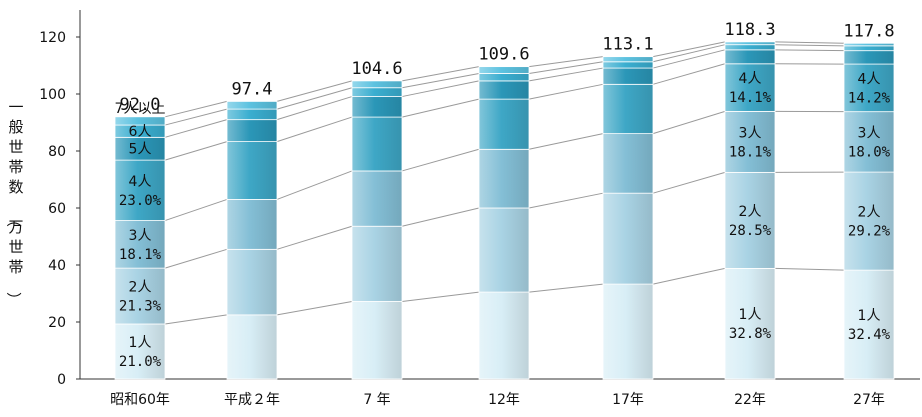 This screenshot has width=922, height=417. Describe the element at coordinates (868, 31) in the screenshot. I see `bar-total-label: 117.8` at that location.